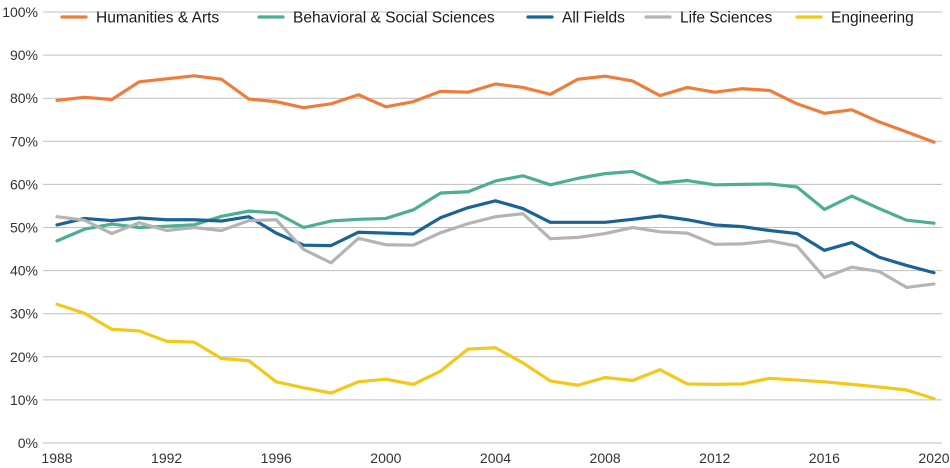 The width and height of the screenshot is (950, 468). Describe the element at coordinates (157, 18) in the screenshot. I see `legend-label-humanities-arts: Humanities & Arts` at that location.